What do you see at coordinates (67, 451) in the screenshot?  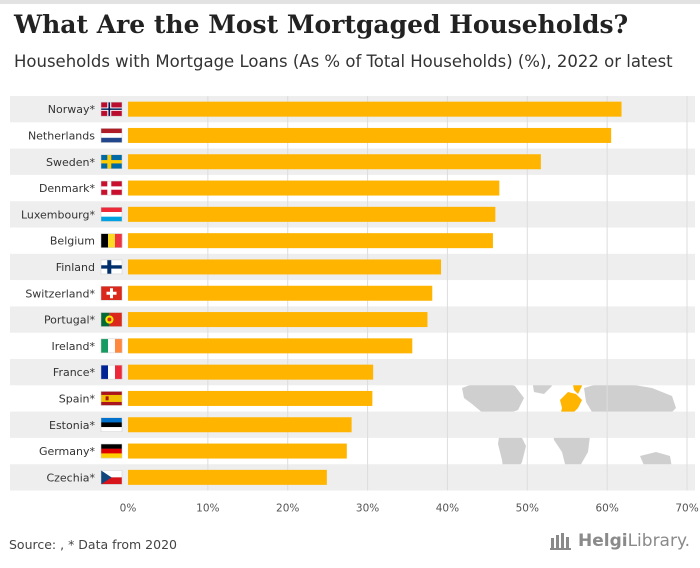 I see `category-label: Germany*` at bounding box center [67, 451].